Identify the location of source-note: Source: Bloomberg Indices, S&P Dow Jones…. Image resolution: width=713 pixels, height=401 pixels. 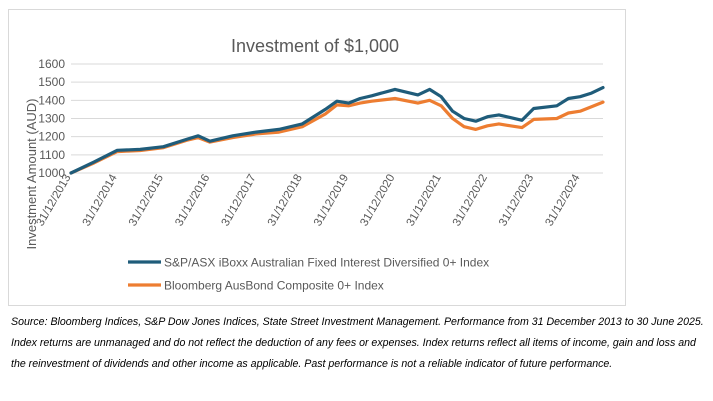
(357, 343).